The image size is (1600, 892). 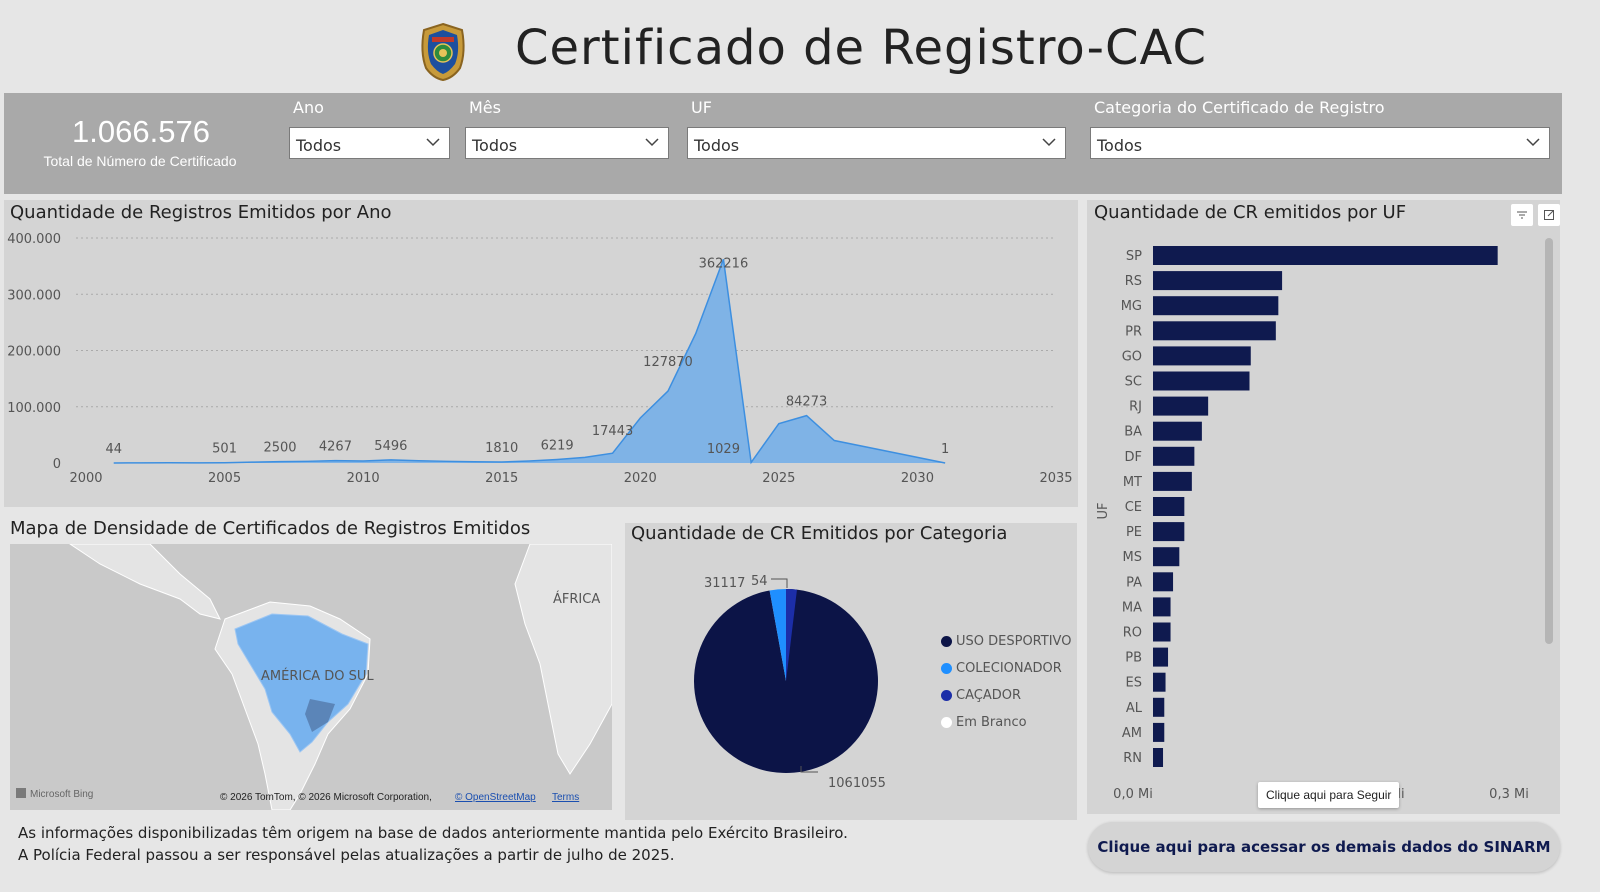 I want to click on bar-category-label: SC, so click(x=1133, y=382).